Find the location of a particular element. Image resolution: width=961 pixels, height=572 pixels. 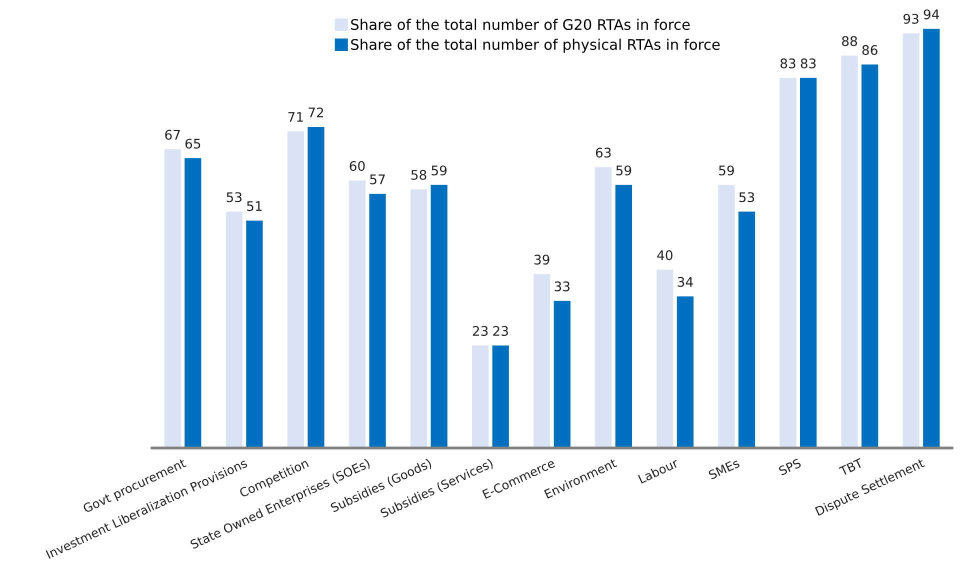

legend-label: Share of the total number of physical RTAs in force is located at coordinates (535, 45).